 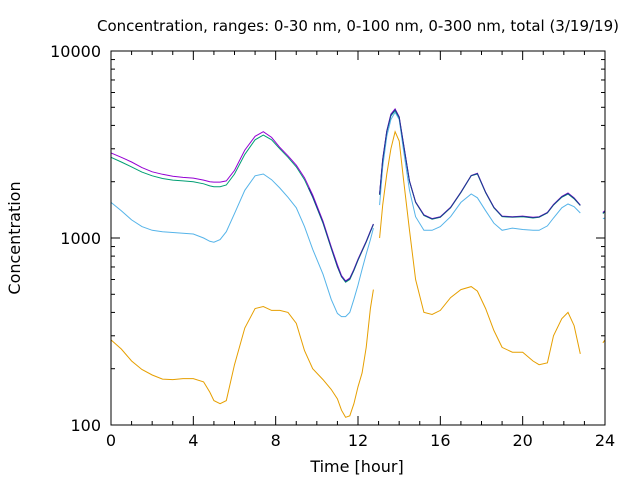 What do you see at coordinates (75, 51) in the screenshot?
I see `y-tick-label: 10000` at bounding box center [75, 51].